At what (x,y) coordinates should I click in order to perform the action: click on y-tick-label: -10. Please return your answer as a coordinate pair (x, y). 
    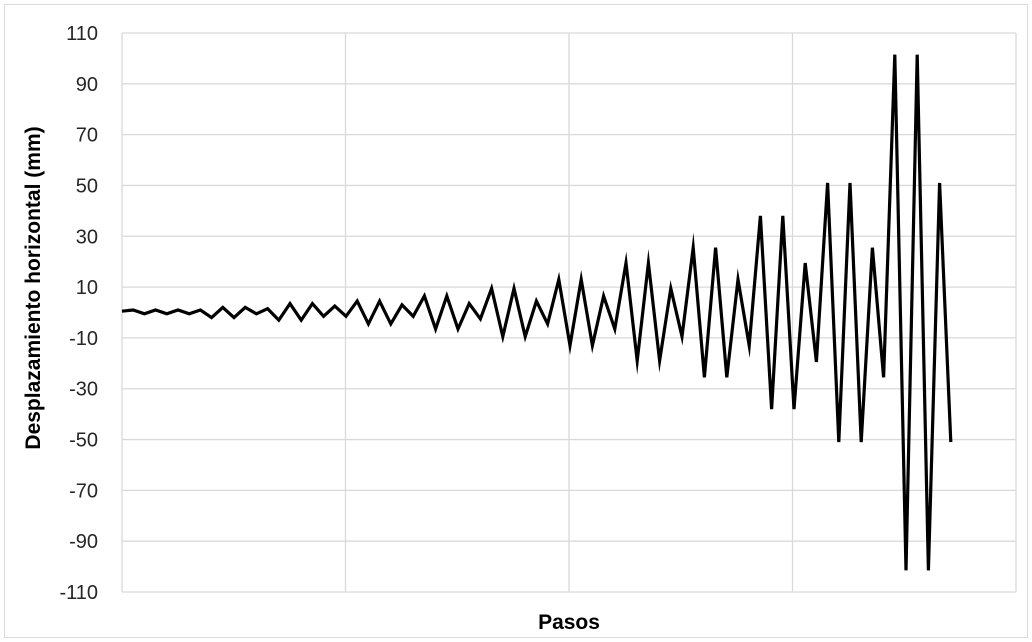
    Looking at the image, I should click on (83, 339).